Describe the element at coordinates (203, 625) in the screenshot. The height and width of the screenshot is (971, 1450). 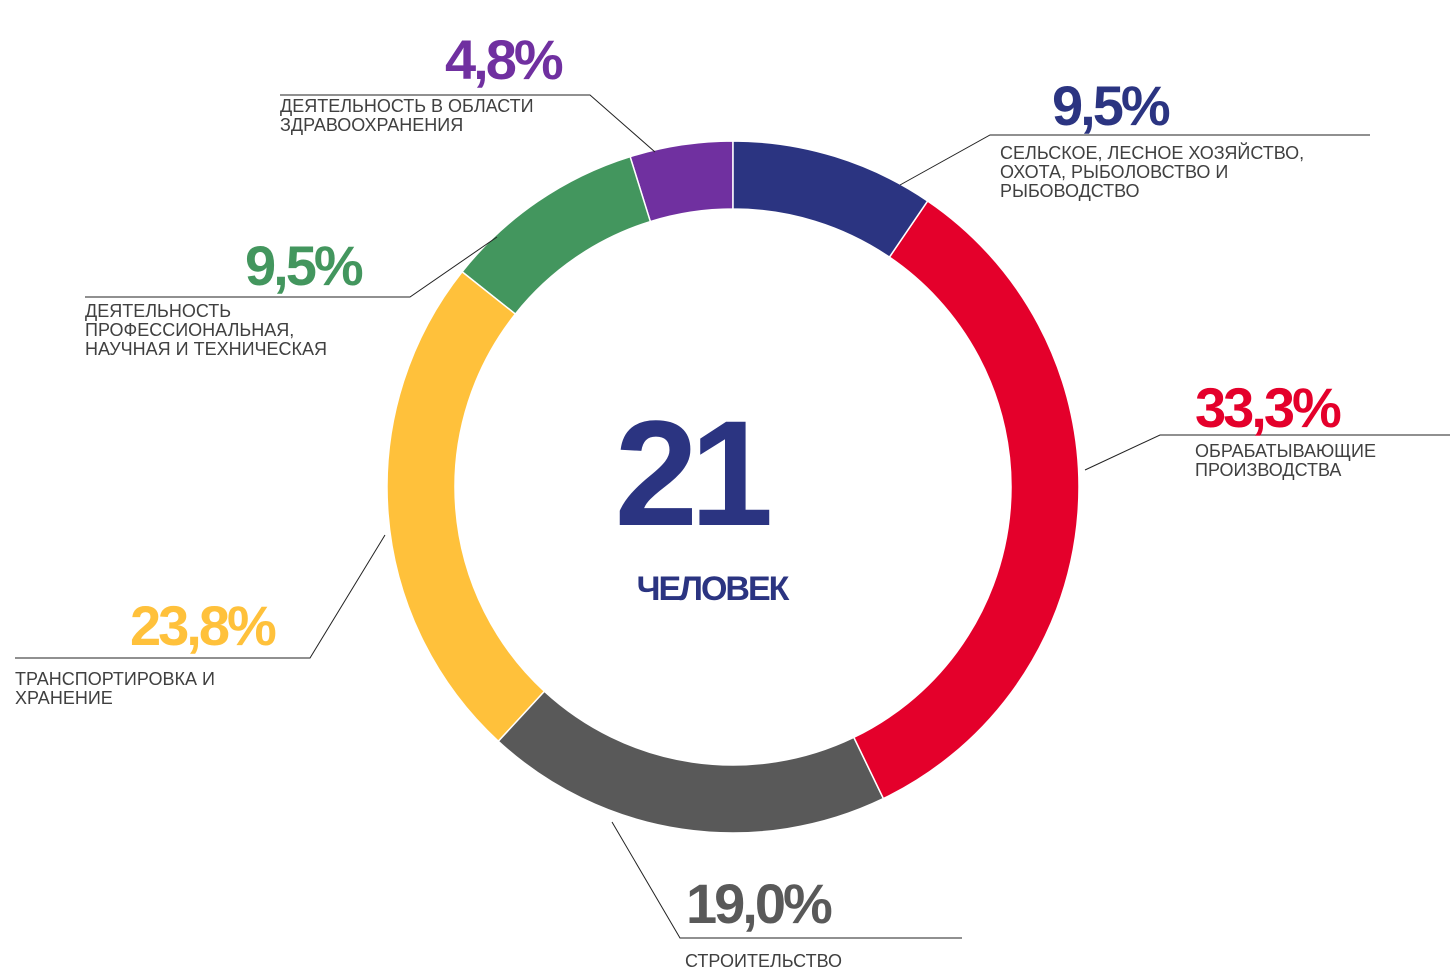
I see `value-label: 23,8%` at that location.